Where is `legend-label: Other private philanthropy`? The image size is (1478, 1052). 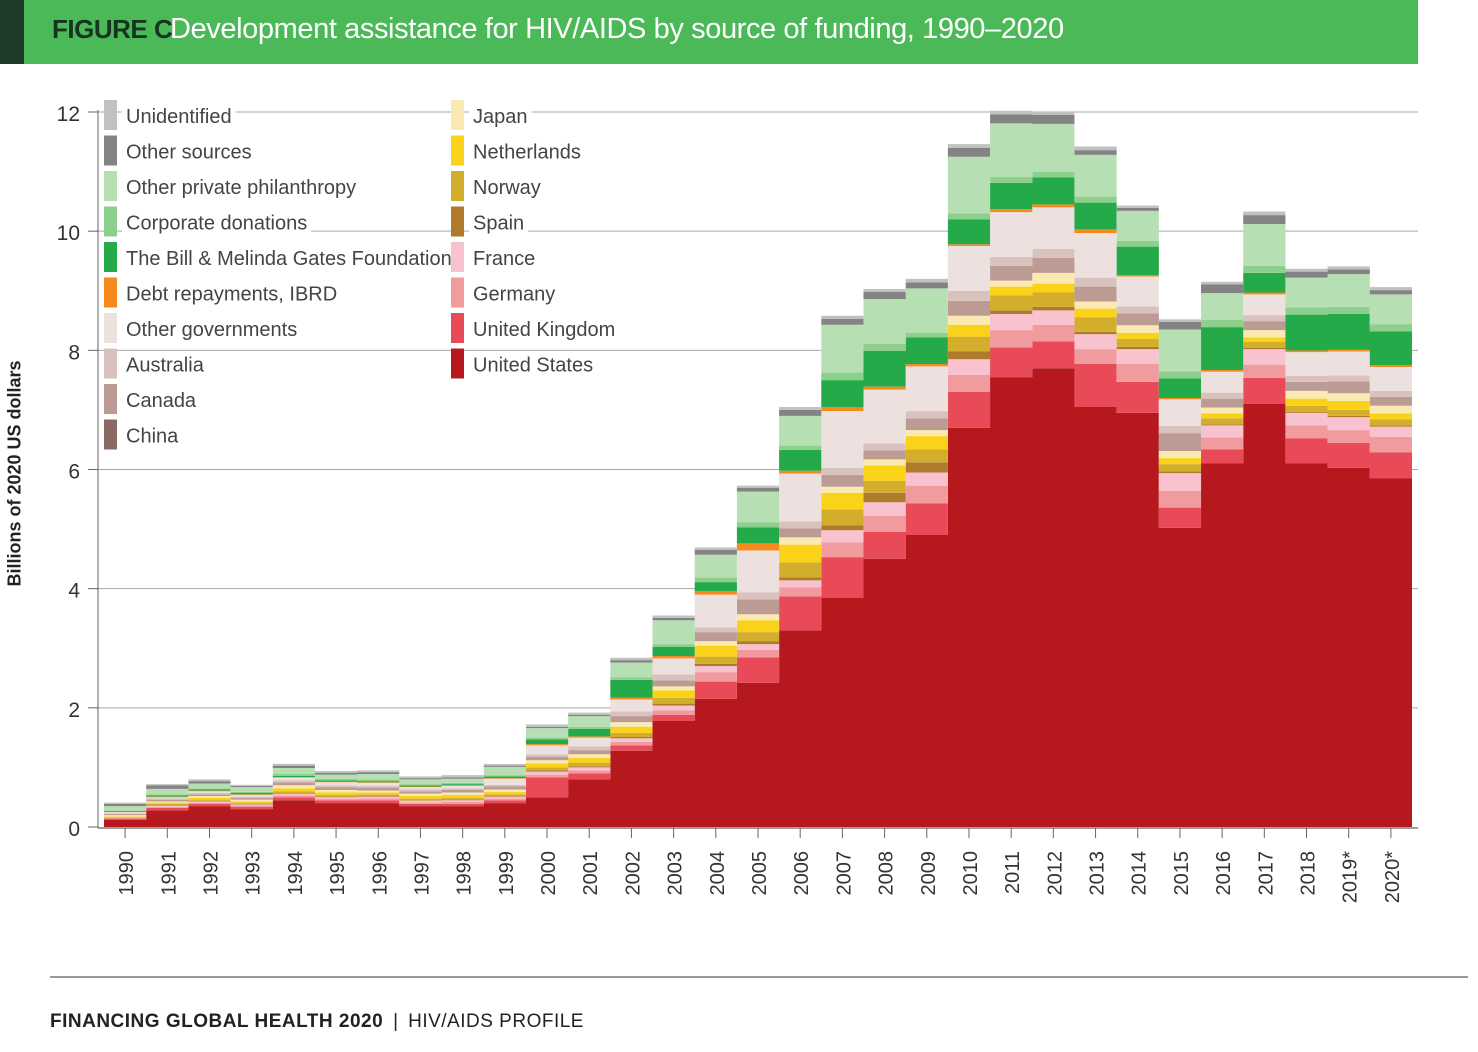 legend-label: Other private philanthropy is located at coordinates (241, 188).